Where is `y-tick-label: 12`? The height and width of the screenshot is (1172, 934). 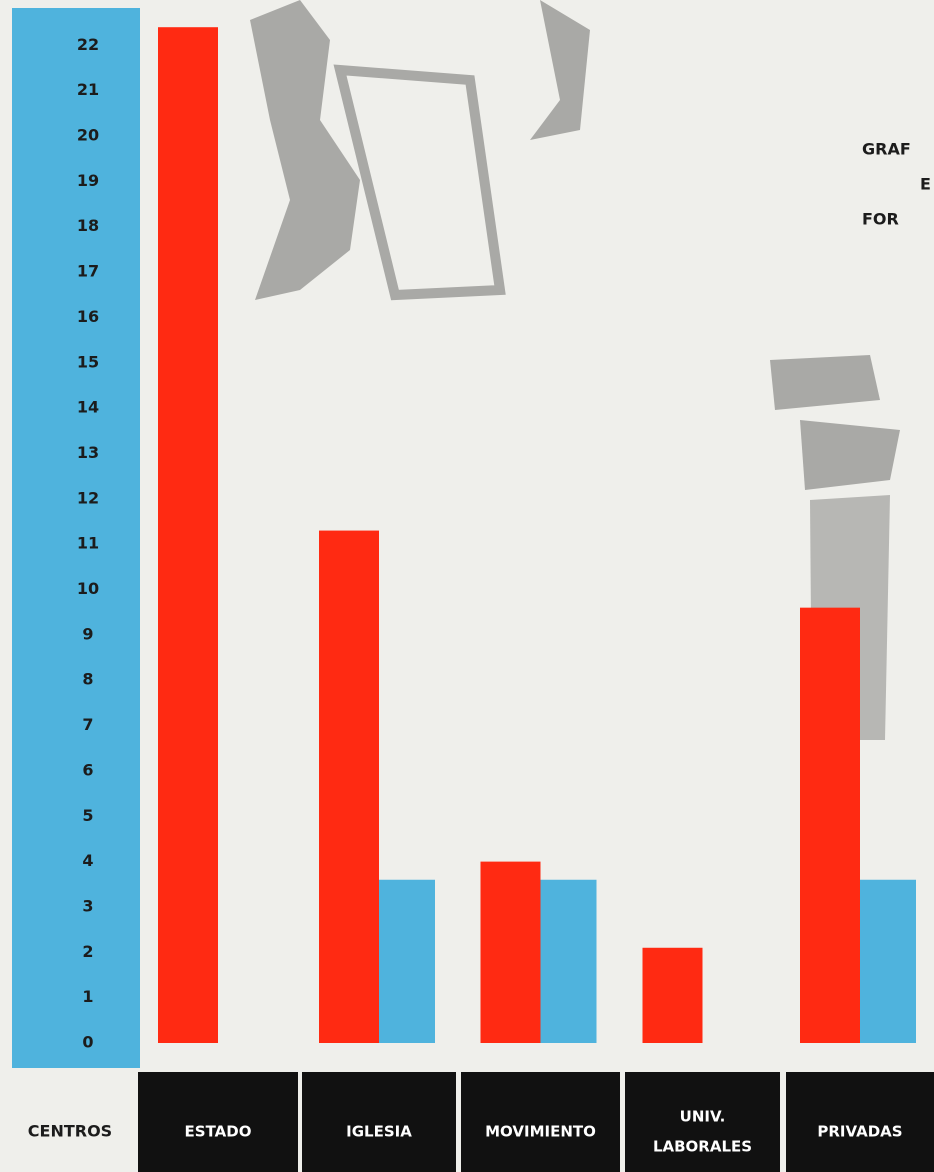
y-tick-label: 12 is located at coordinates (88, 497).